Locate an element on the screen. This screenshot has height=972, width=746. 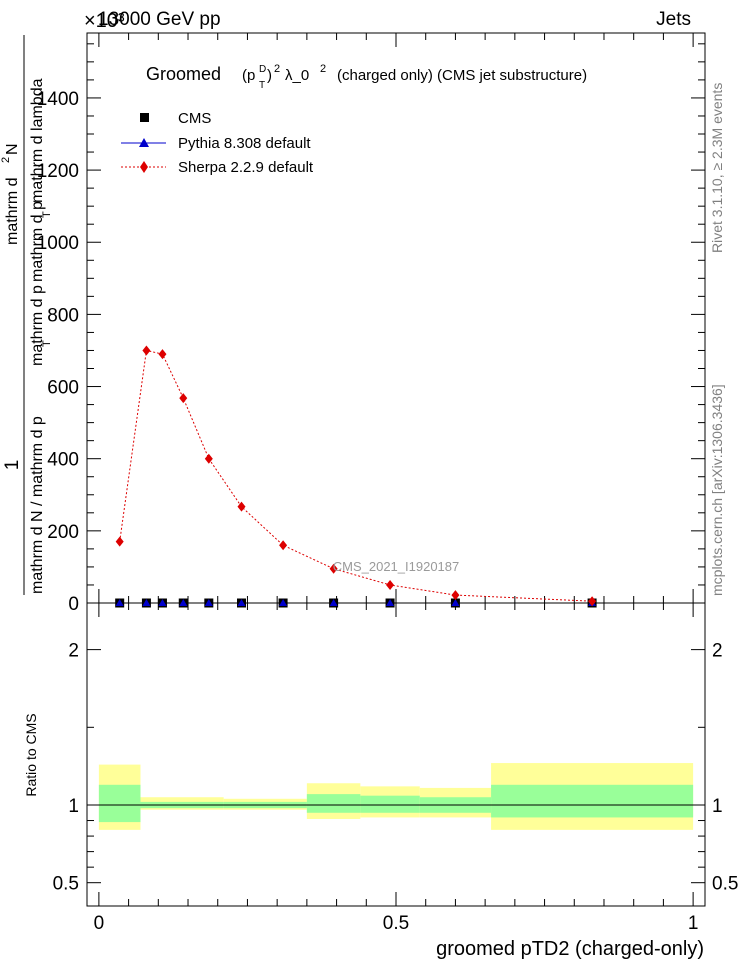
ylabel-den-lambda-wrap: mathrm d lambda is located at coordinates (37, 140).